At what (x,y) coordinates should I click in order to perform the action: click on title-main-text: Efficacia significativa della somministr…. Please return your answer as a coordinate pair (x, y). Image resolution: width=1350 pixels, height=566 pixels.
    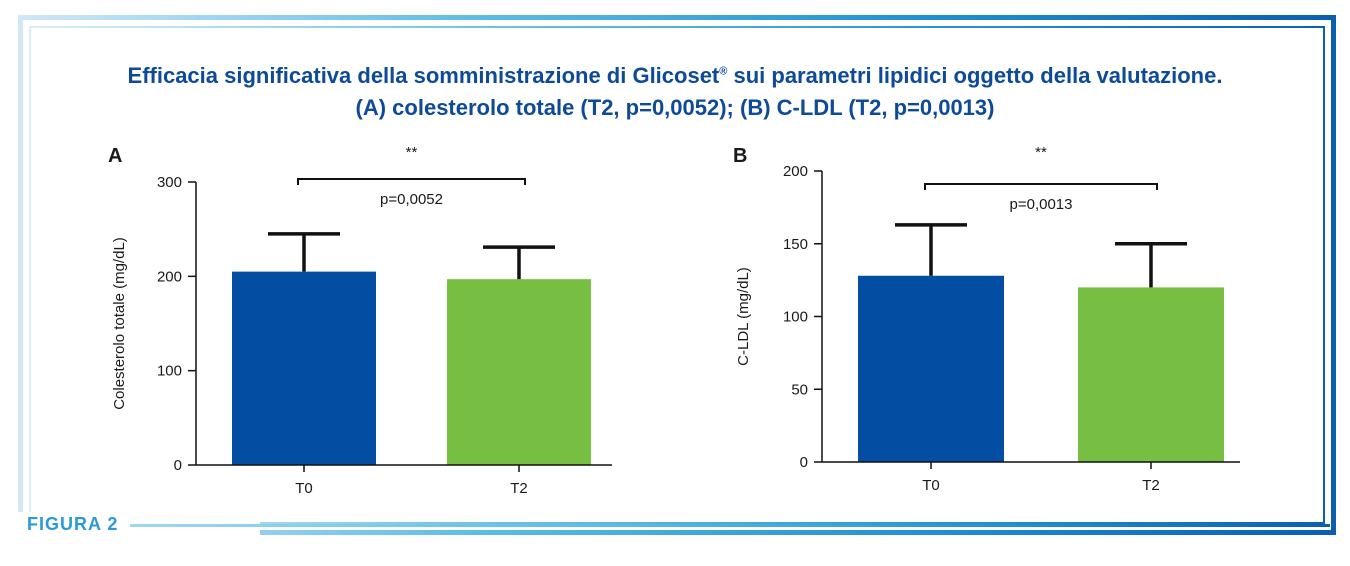
    Looking at the image, I should click on (423, 75).